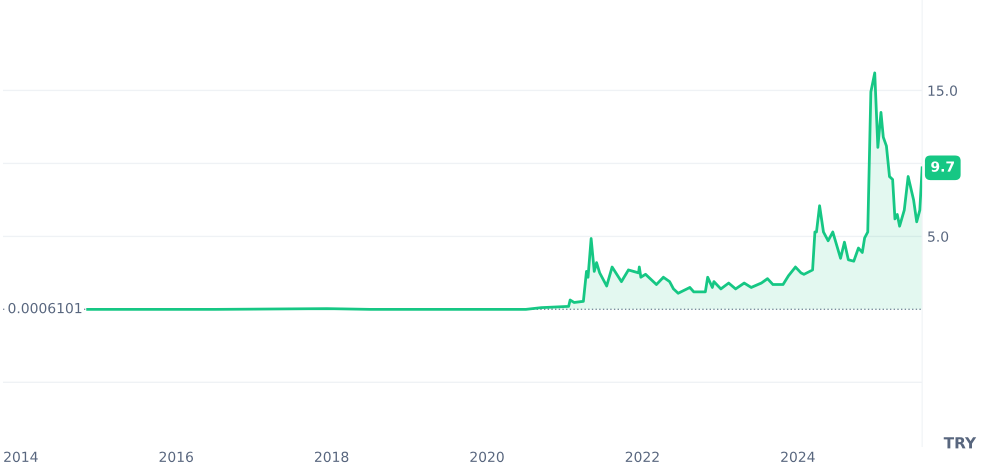 The height and width of the screenshot is (475, 981). Describe the element at coordinates (487, 457) in the screenshot. I see `x-tick-label: 2020` at that location.